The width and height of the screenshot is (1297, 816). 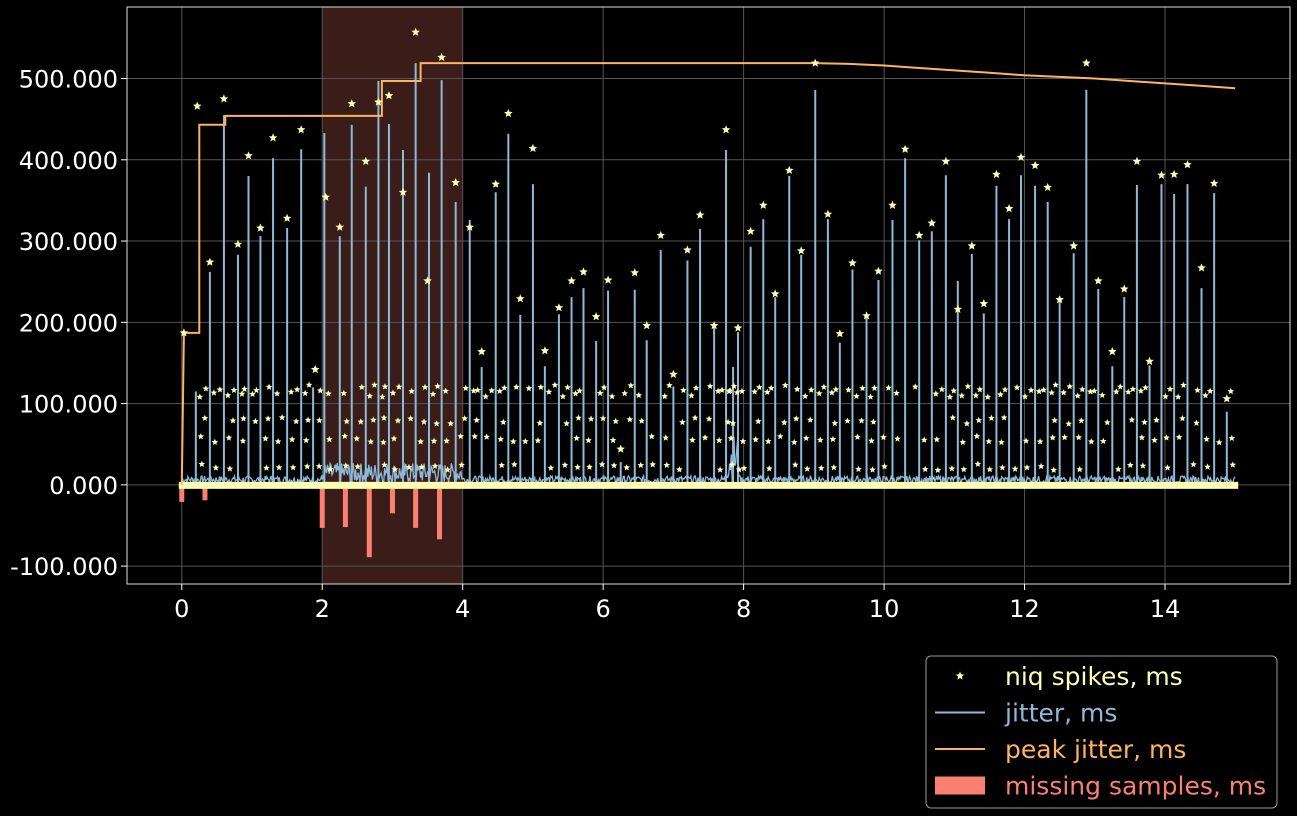 What do you see at coordinates (68, 80) in the screenshot?
I see `y-tick-label: 500.000` at bounding box center [68, 80].